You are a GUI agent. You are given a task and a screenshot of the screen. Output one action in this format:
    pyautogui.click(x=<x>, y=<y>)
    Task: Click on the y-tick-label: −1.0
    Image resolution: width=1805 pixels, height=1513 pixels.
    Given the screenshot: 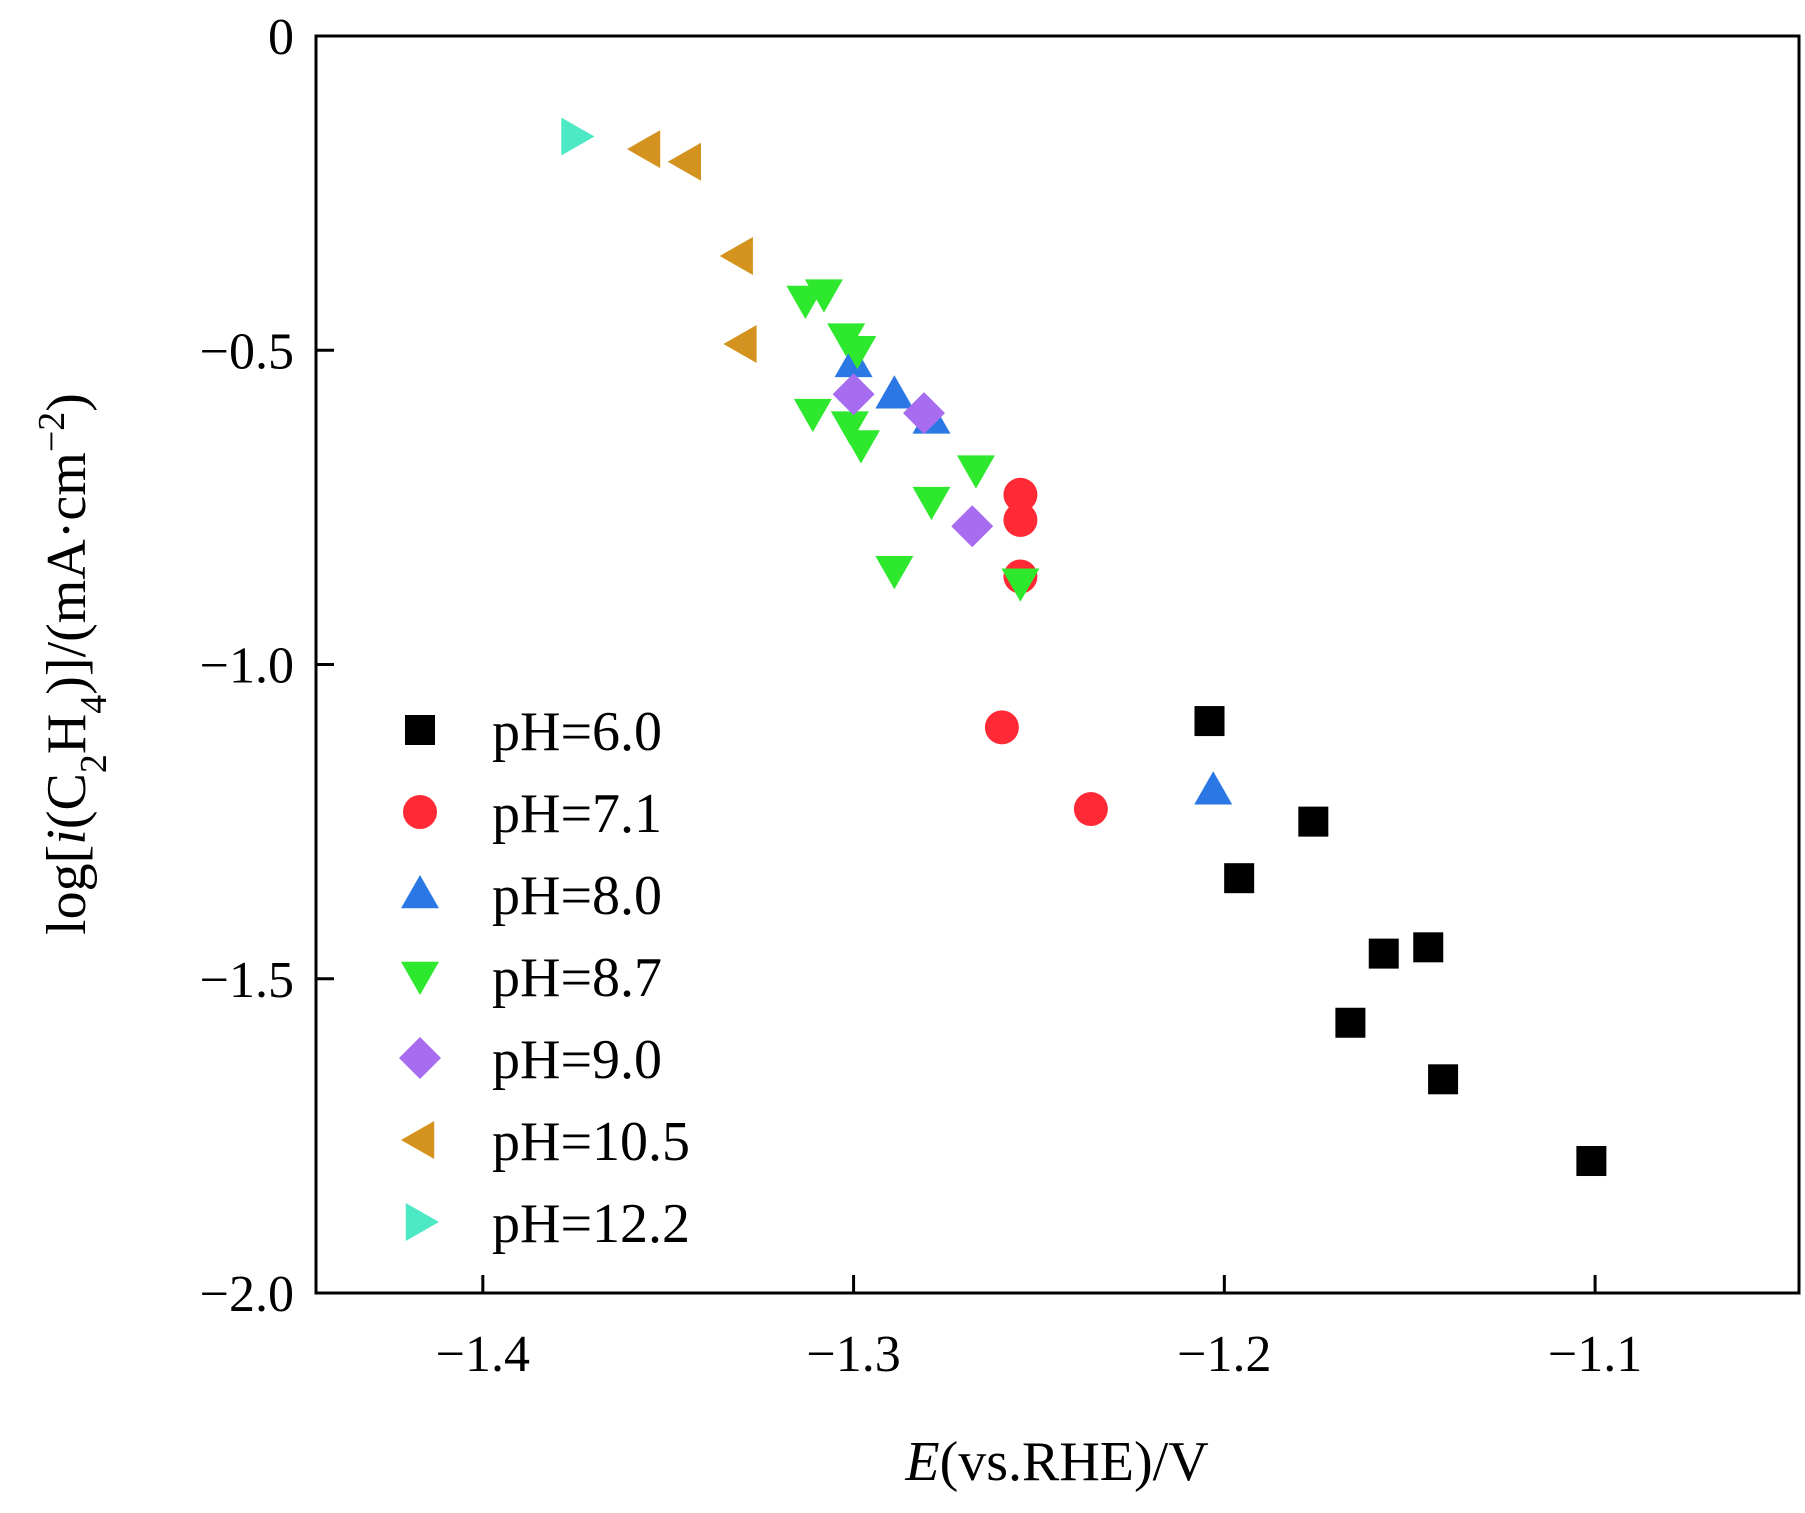 What is the action you would take?
    pyautogui.click(x=247, y=666)
    